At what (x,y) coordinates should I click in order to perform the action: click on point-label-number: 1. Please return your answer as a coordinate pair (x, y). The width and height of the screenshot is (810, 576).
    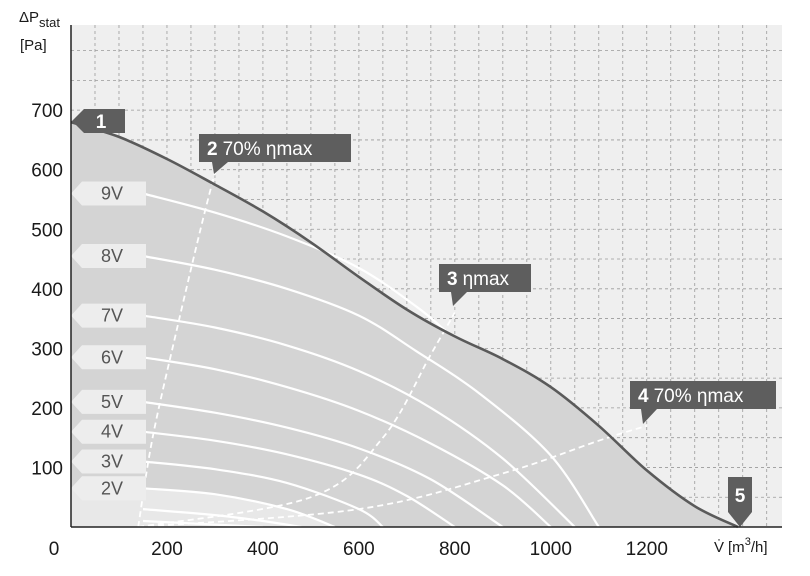
    Looking at the image, I should click on (101, 122).